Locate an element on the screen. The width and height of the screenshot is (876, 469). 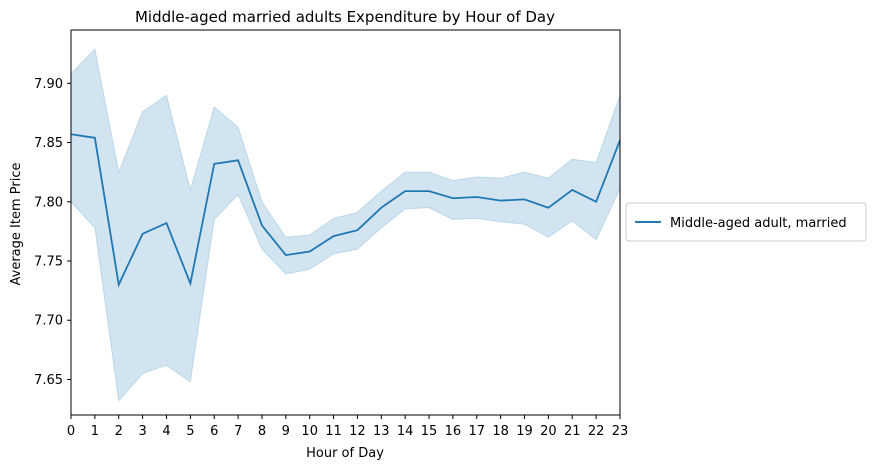
x-tick-label: 15 is located at coordinates (429, 431).